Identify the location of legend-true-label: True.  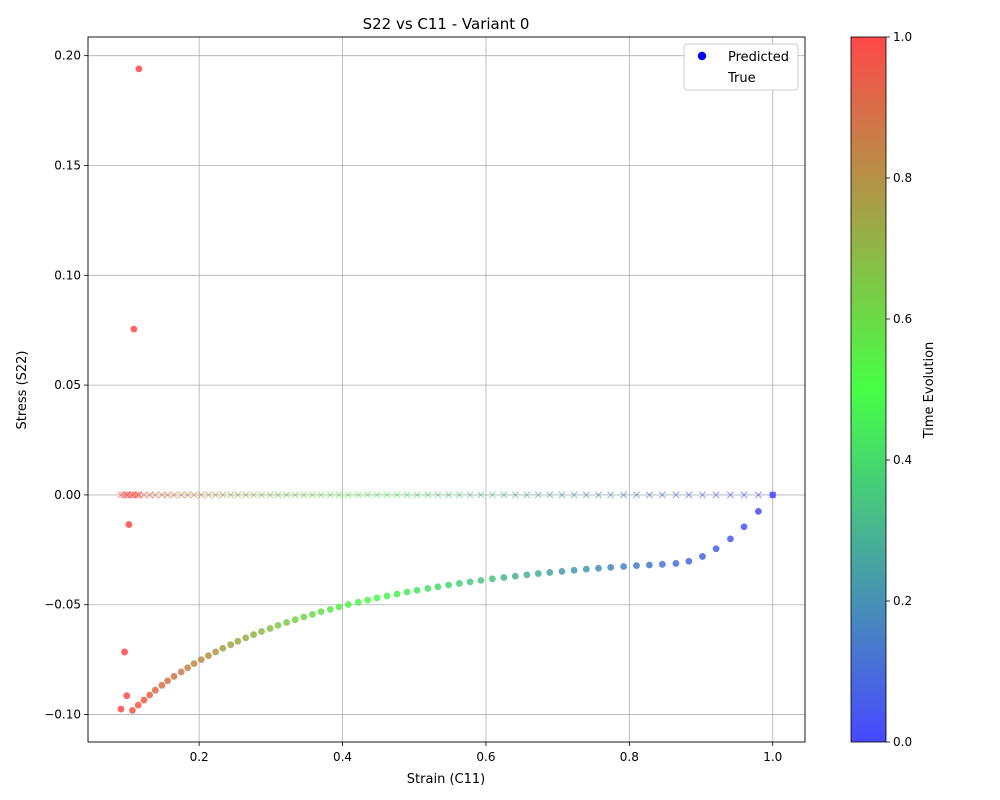
(741, 78).